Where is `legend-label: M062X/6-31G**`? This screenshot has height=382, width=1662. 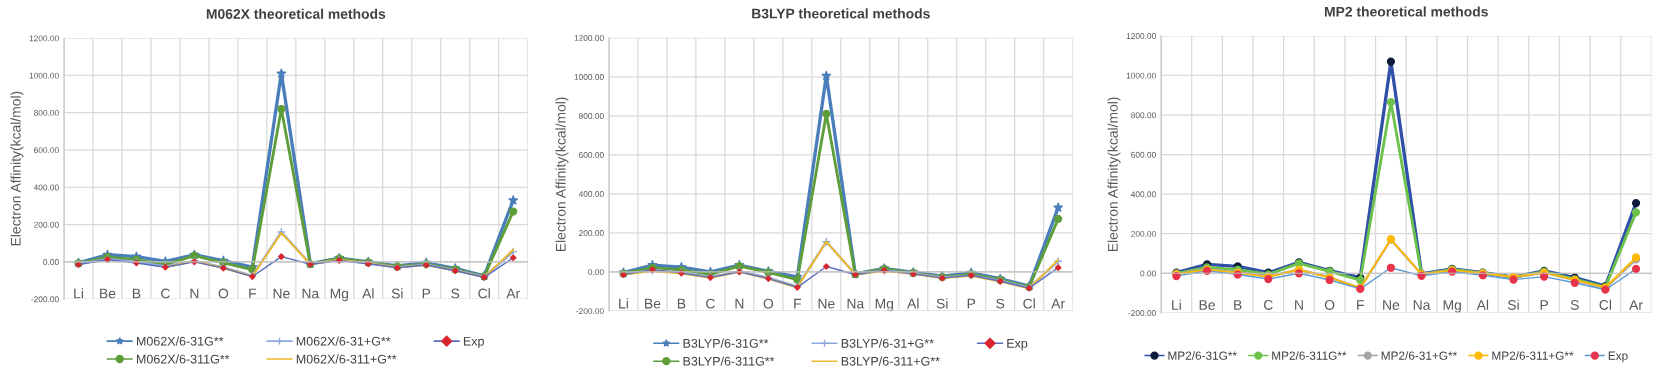
legend-label: M062X/6-31G** is located at coordinates (180, 341).